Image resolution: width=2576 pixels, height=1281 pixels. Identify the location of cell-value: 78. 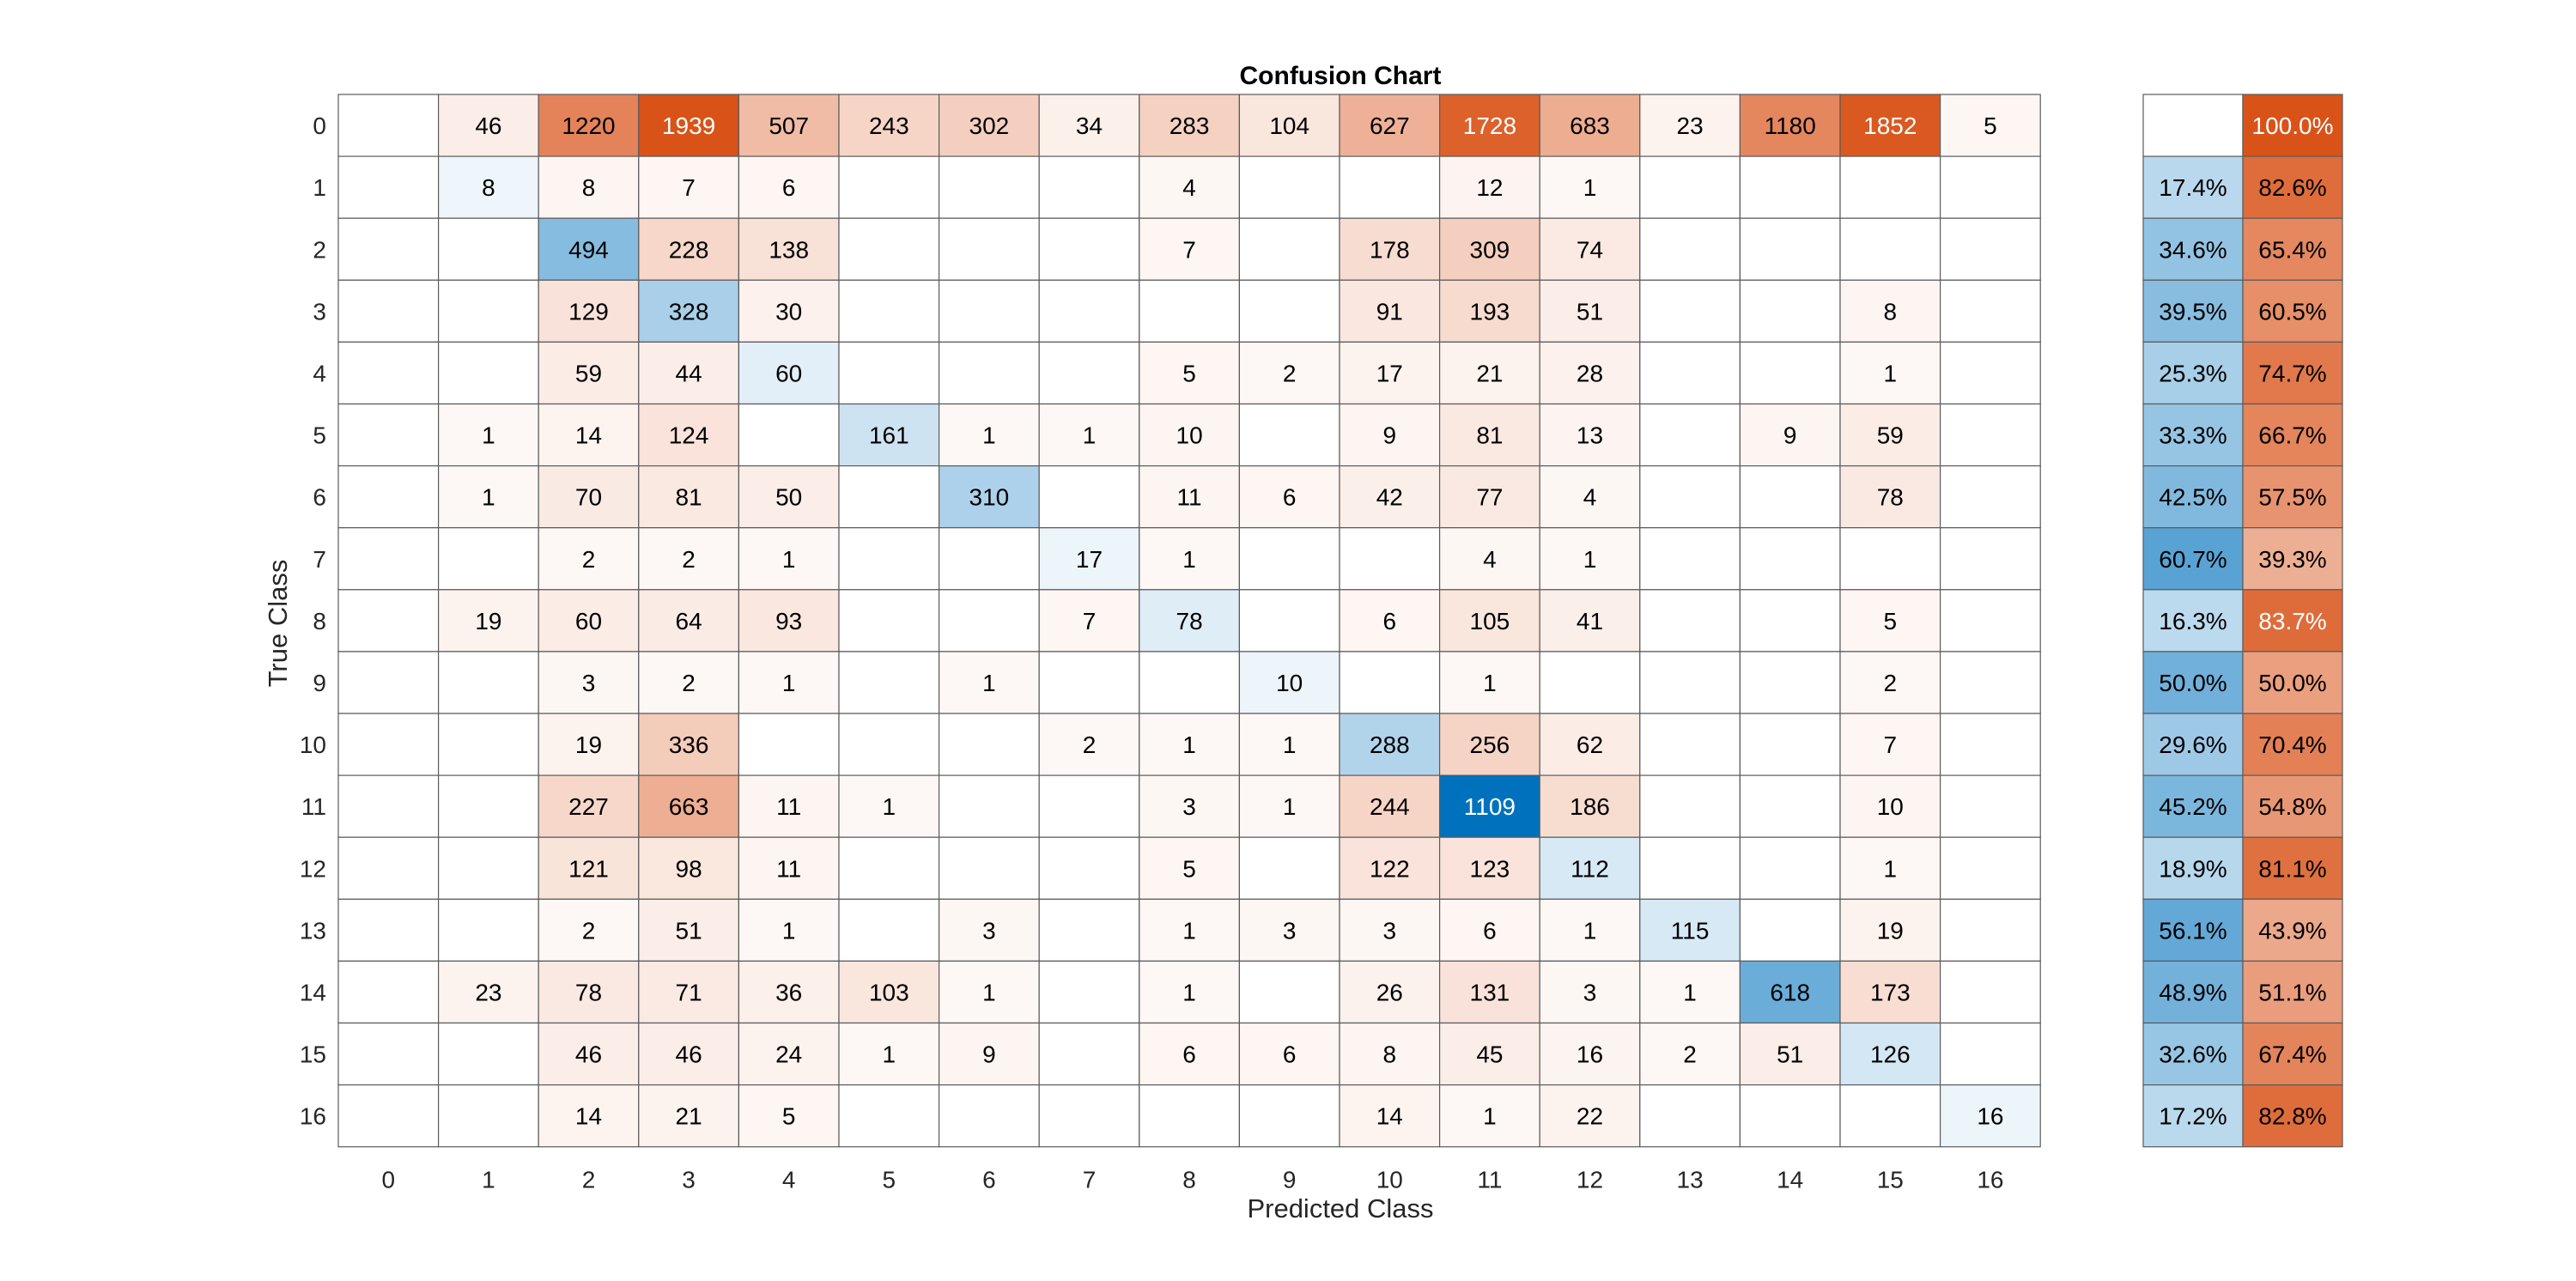
(1890, 497).